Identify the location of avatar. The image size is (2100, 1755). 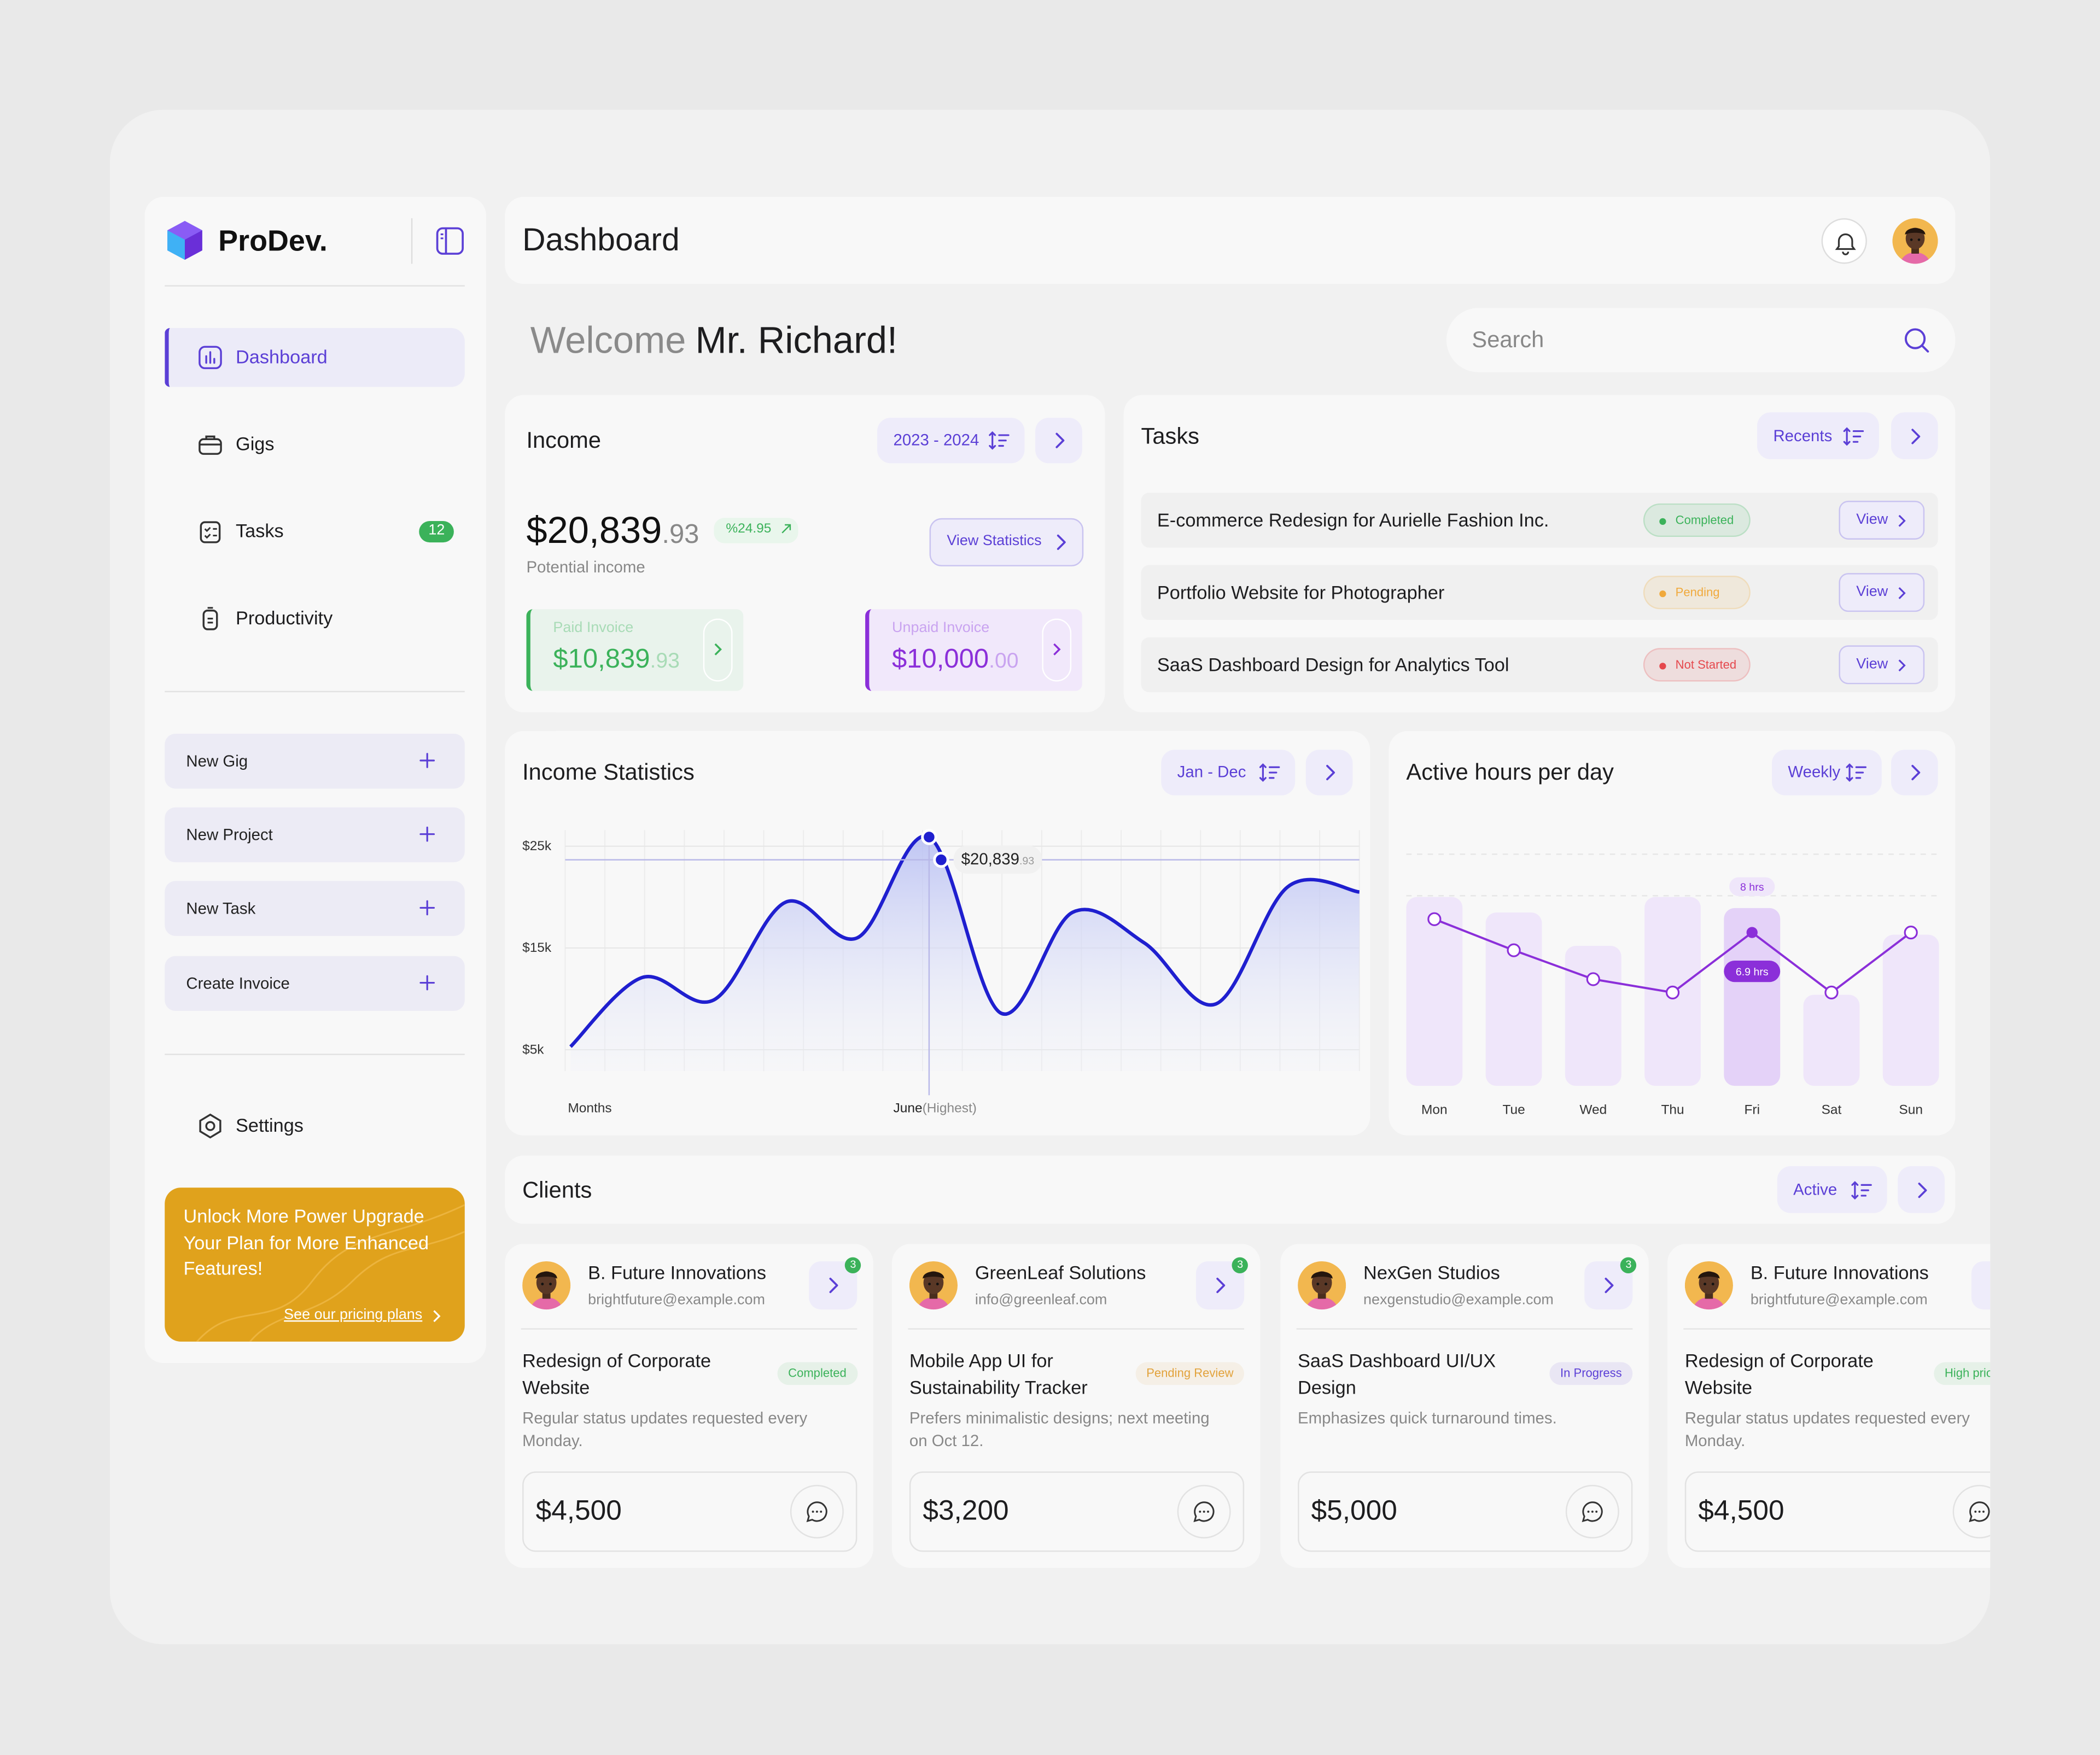
(1915, 241).